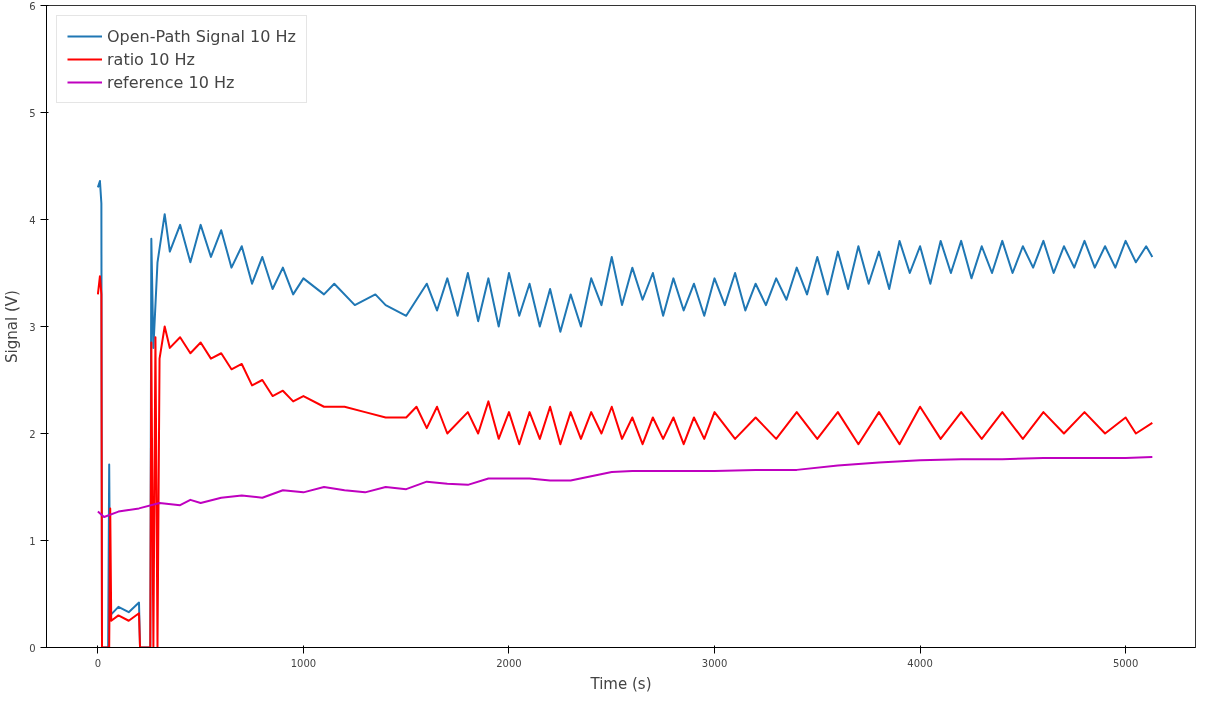  What do you see at coordinates (171, 82) in the screenshot?
I see `legend-label: reference 10 Hz` at bounding box center [171, 82].